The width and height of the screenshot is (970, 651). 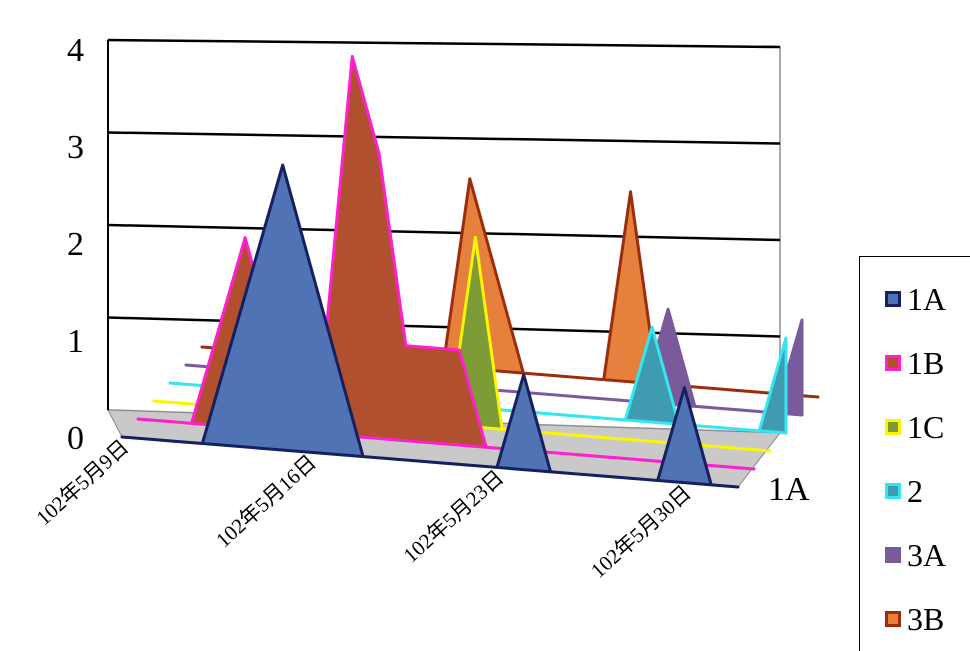 What do you see at coordinates (914, 453) in the screenshot?
I see `legend: 1A 1B 1C 2 3A 3B` at bounding box center [914, 453].